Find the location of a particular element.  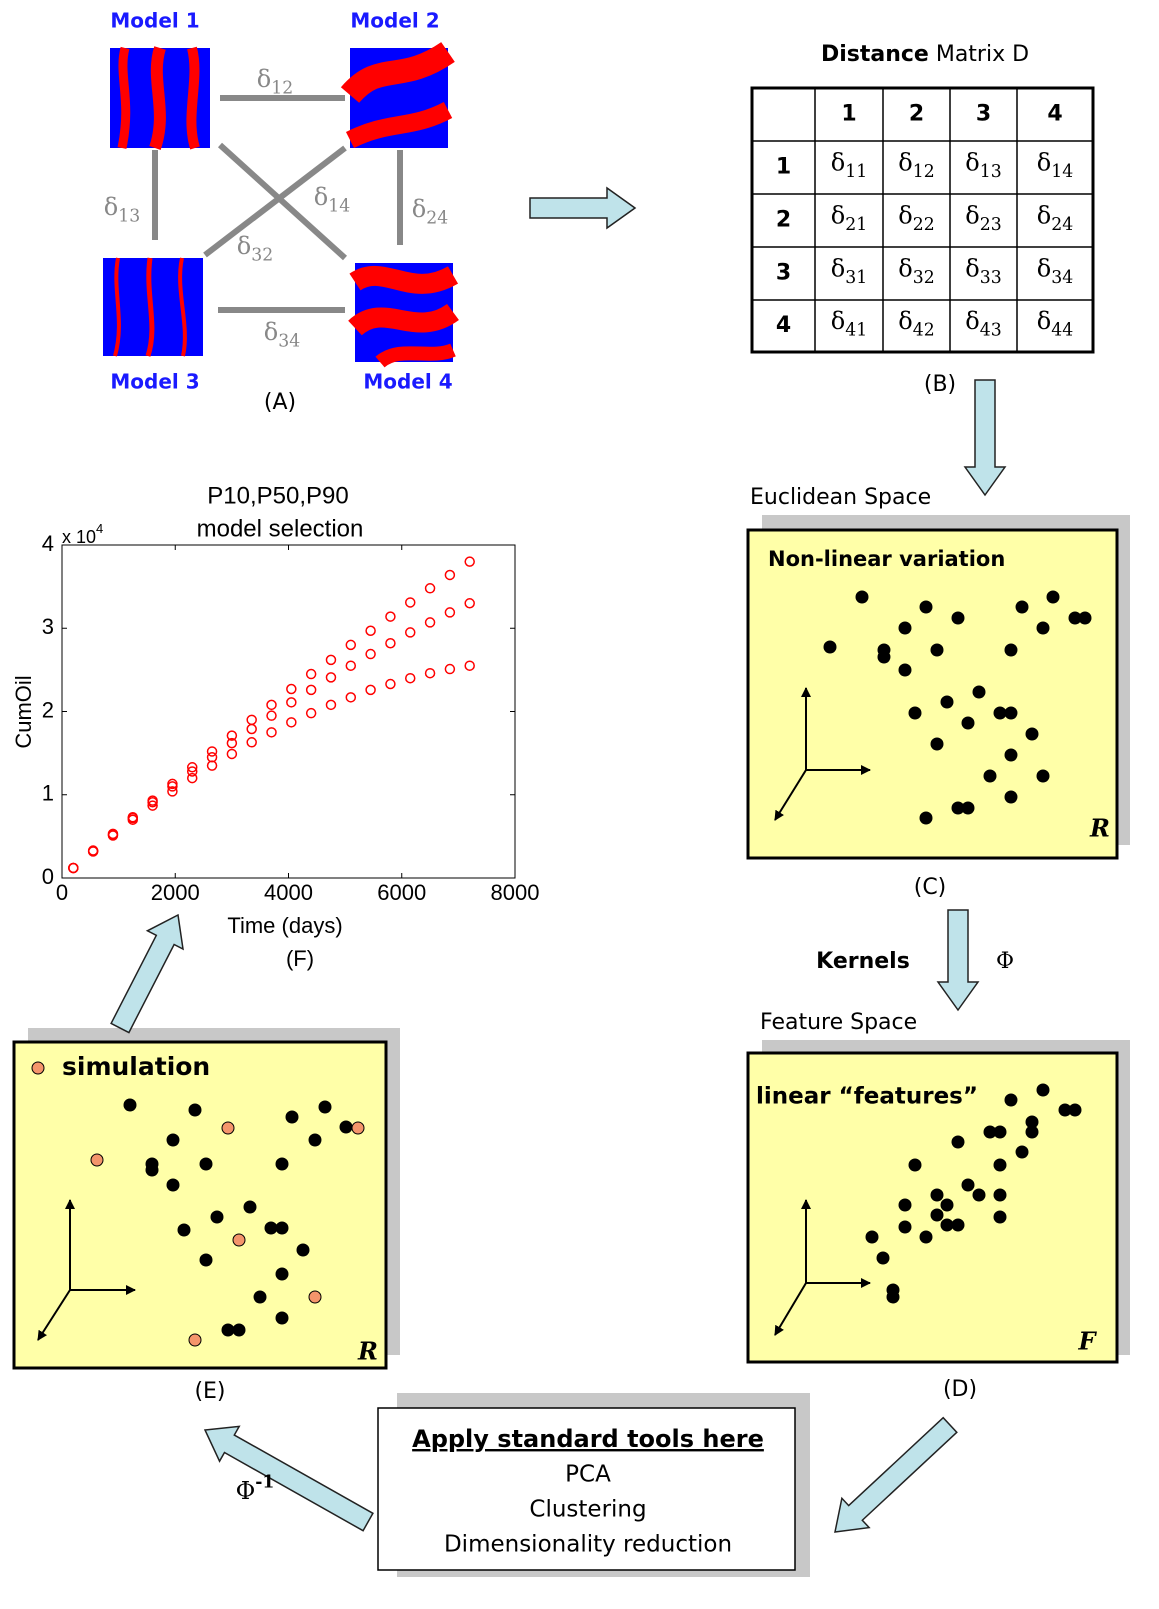

matrix-cell-subscript: 21 is located at coordinates (856, 224).